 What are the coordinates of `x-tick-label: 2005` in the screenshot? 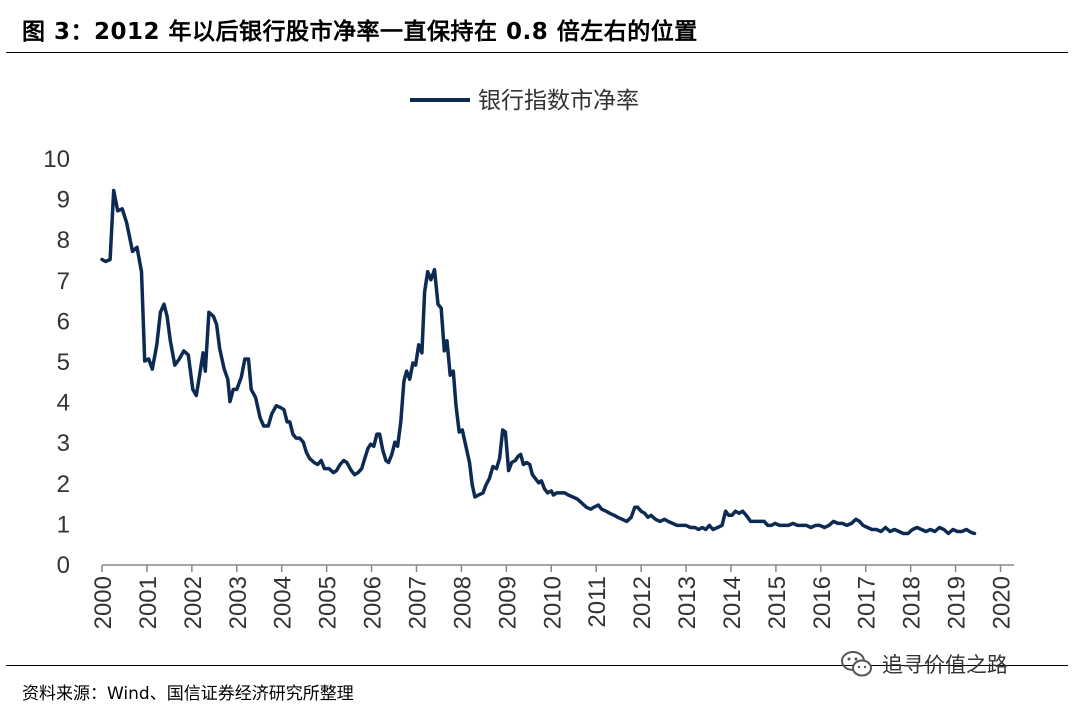 It's located at (328, 602).